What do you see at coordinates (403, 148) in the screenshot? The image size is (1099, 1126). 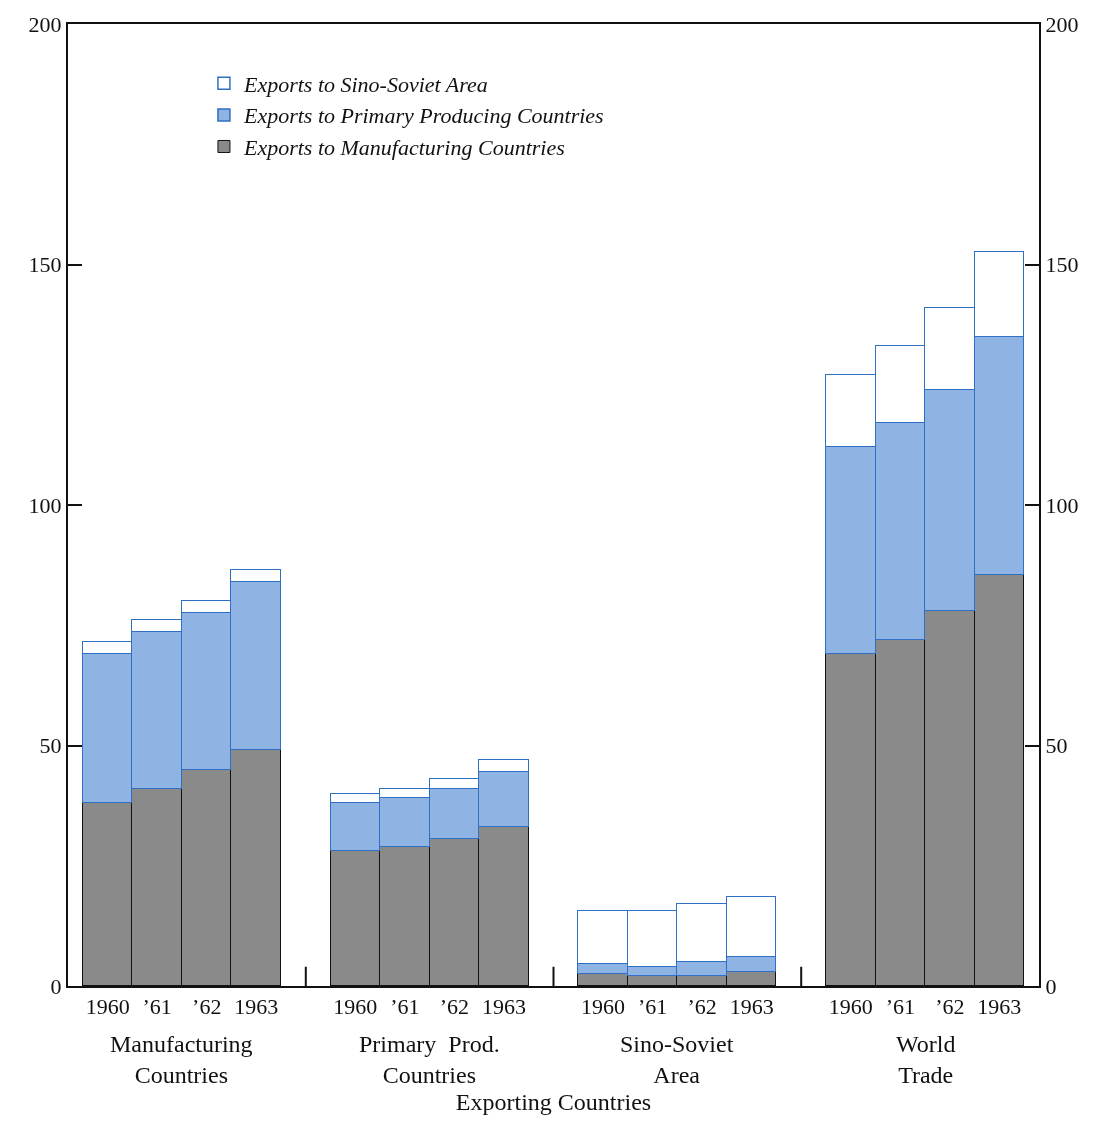 I see `legend-label: Exports to Manufacturing Countries` at bounding box center [403, 148].